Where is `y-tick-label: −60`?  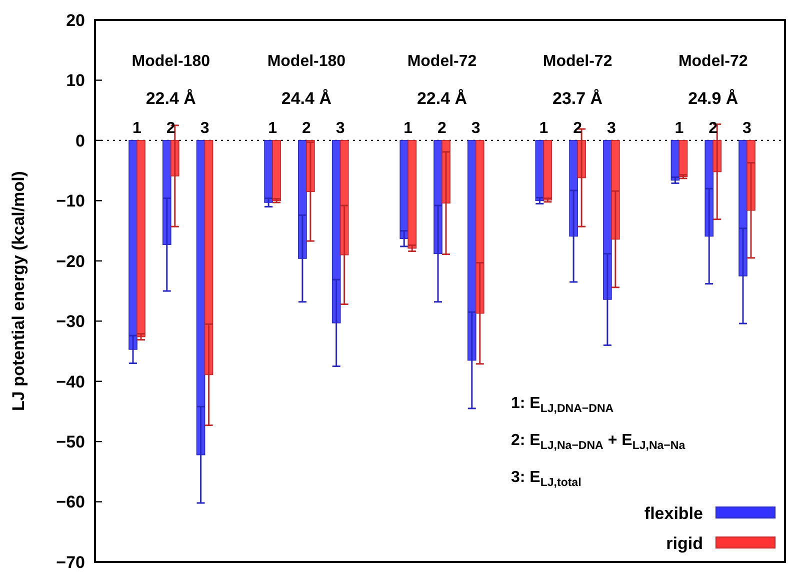
y-tick-label: −60 is located at coordinates (70, 502).